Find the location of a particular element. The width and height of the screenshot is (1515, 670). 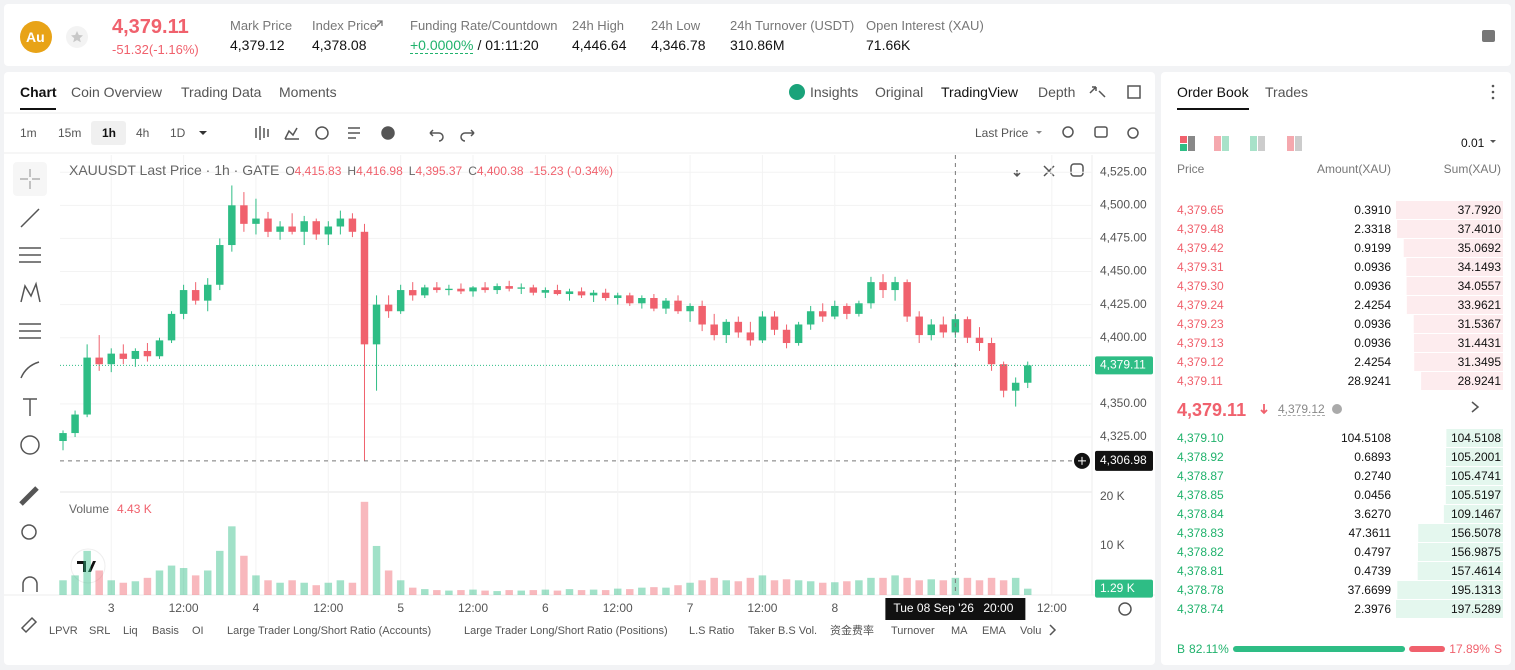

indicator: L.S Ratio is located at coordinates (712, 631).